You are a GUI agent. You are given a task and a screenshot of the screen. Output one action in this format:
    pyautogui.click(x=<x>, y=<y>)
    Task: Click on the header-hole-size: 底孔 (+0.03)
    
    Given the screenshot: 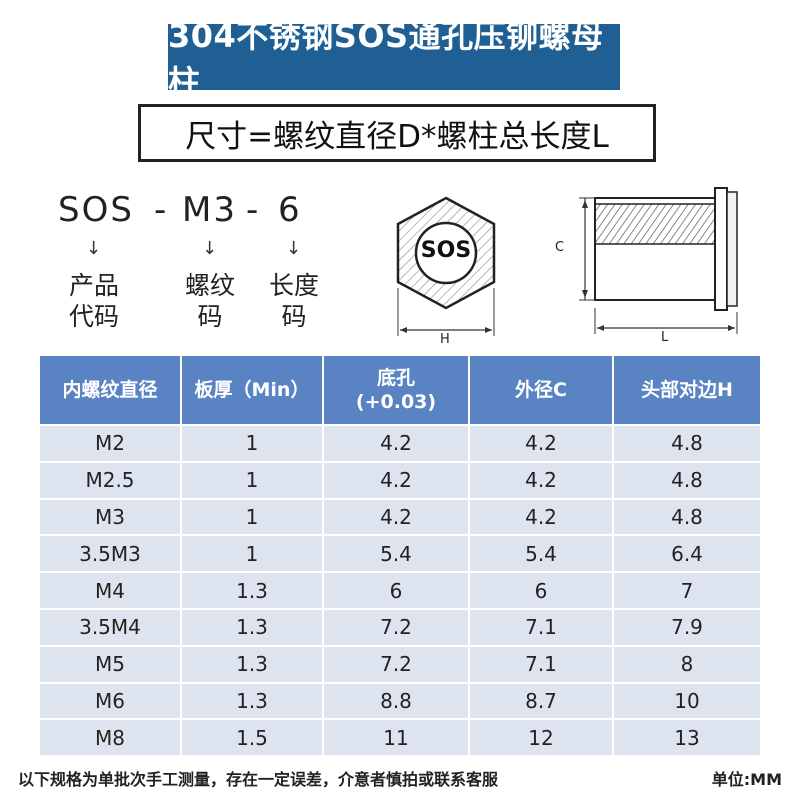 What is the action you would take?
    pyautogui.click(x=397, y=391)
    